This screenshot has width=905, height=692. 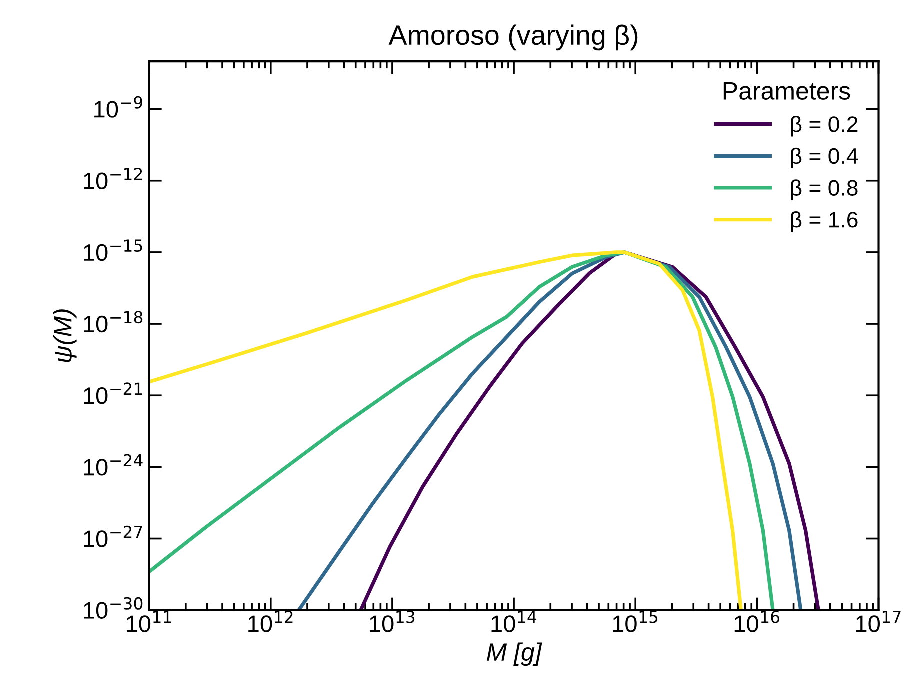 I want to click on x-tick-label: 10$^{12}$, so click(x=270, y=621).